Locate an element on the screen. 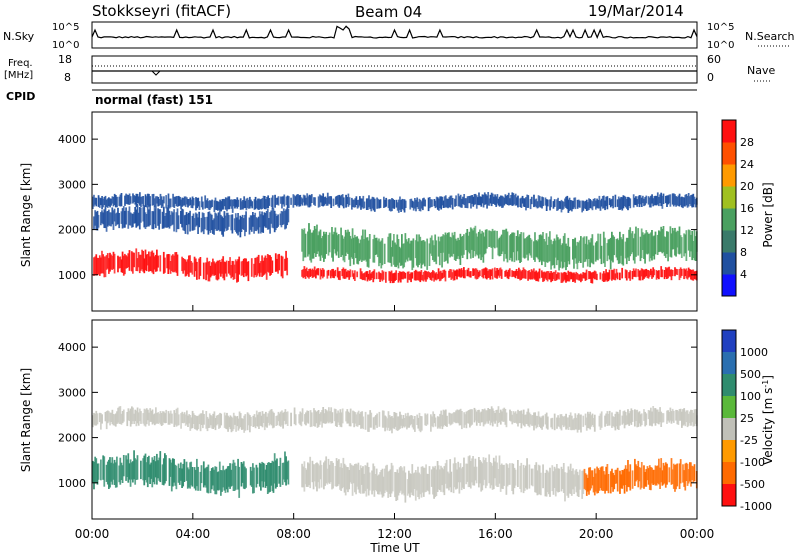 The width and height of the screenshot is (800, 554). velocity-colorbar-segment is located at coordinates (729, 341).